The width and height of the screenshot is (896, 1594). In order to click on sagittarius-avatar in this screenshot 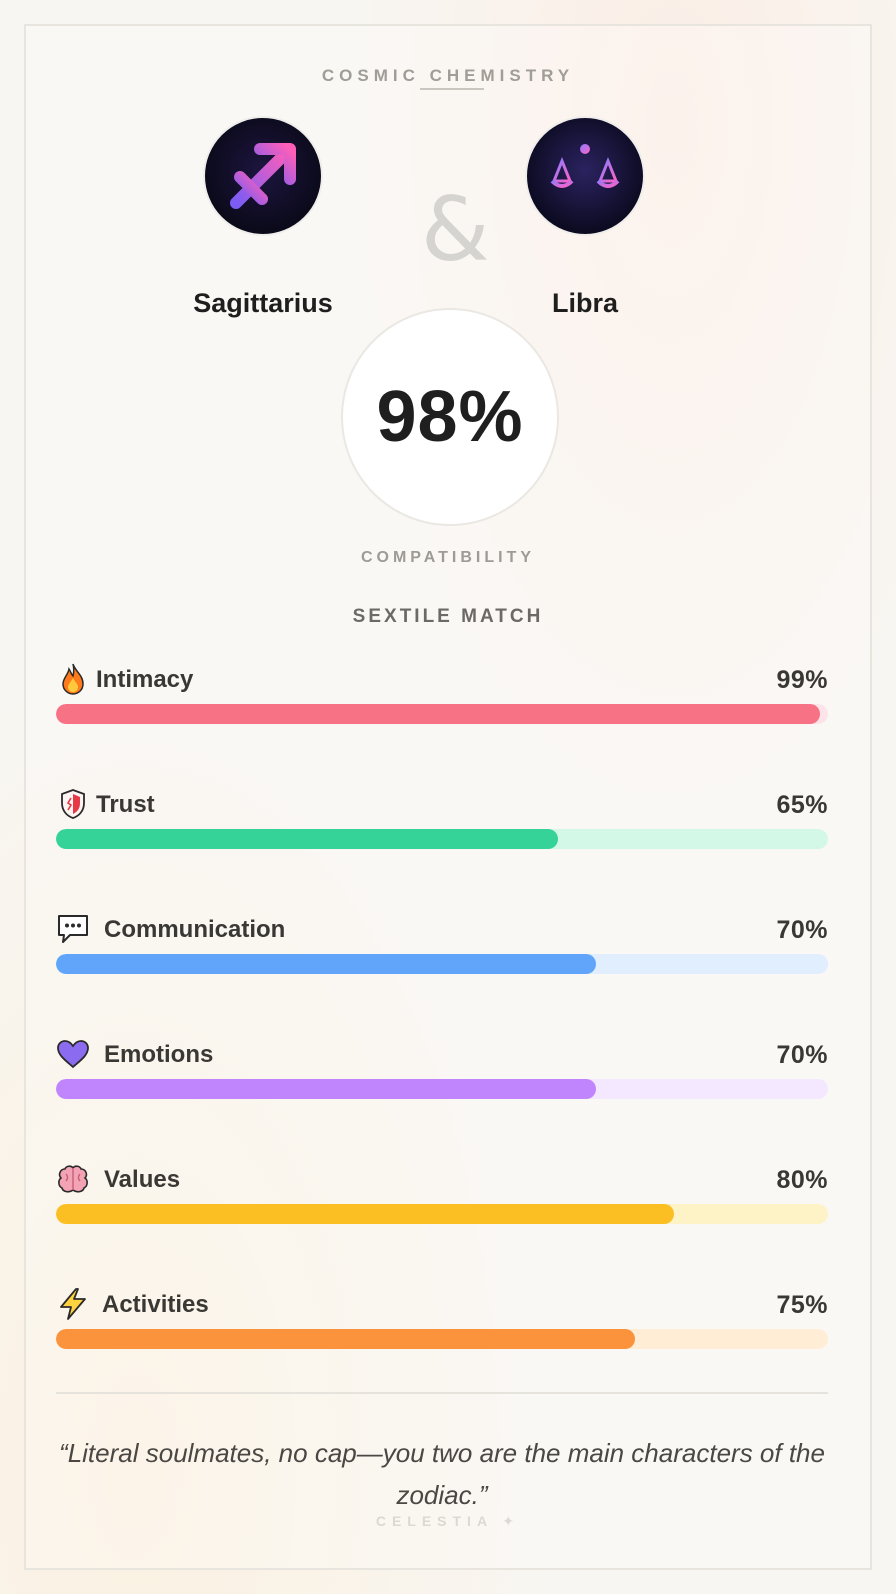, I will do `click(263, 176)`.